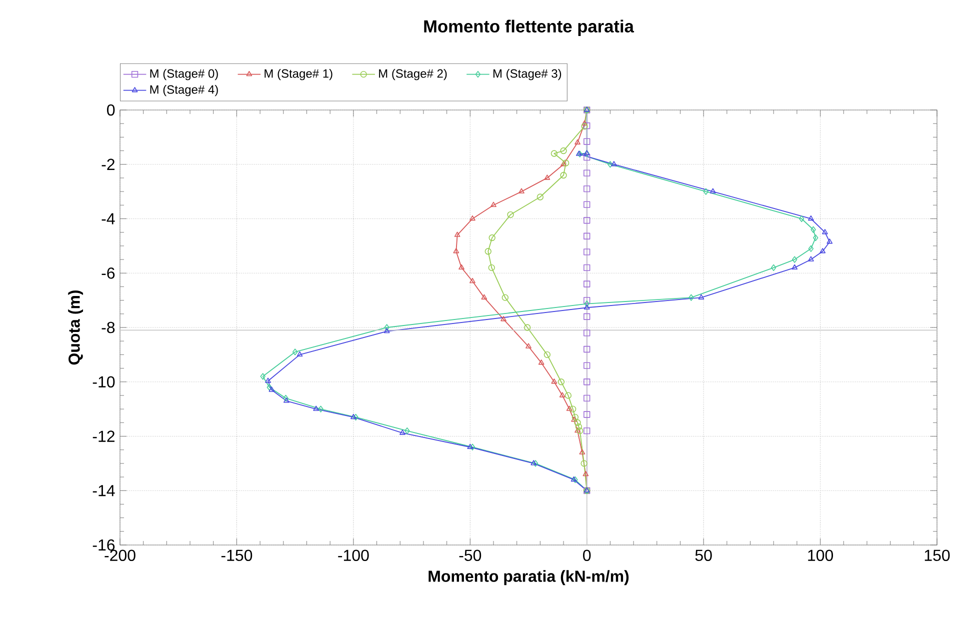 This screenshot has width=967, height=630. What do you see at coordinates (821, 556) in the screenshot?
I see `x-tick-label: 100` at bounding box center [821, 556].